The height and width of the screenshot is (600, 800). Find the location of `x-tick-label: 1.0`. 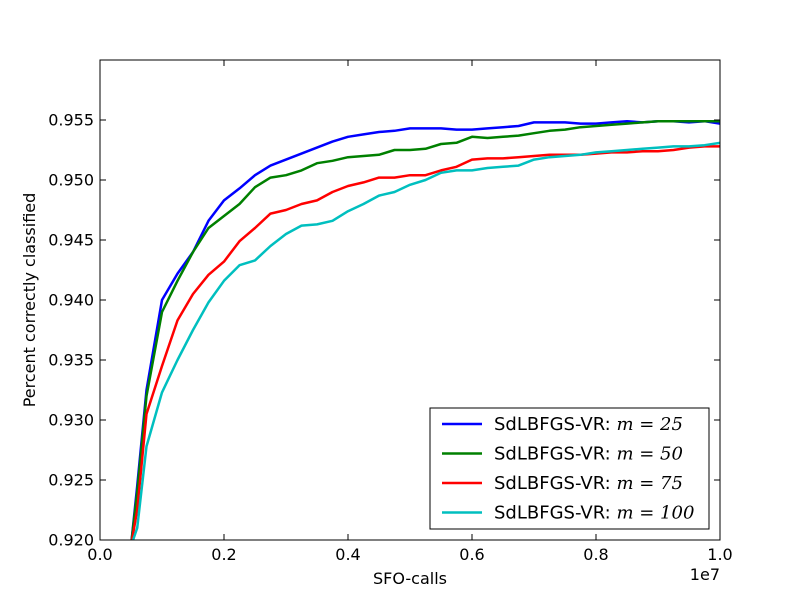

x-tick-label: 1.0 is located at coordinates (719, 554).